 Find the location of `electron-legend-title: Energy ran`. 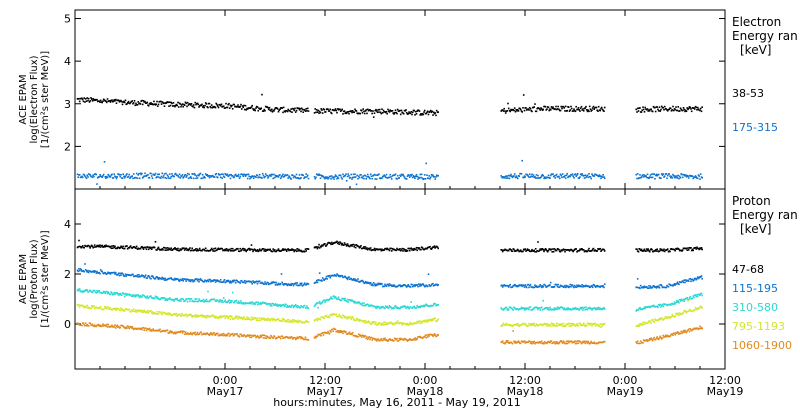

electron-legend-title: Energy ran is located at coordinates (765, 36).